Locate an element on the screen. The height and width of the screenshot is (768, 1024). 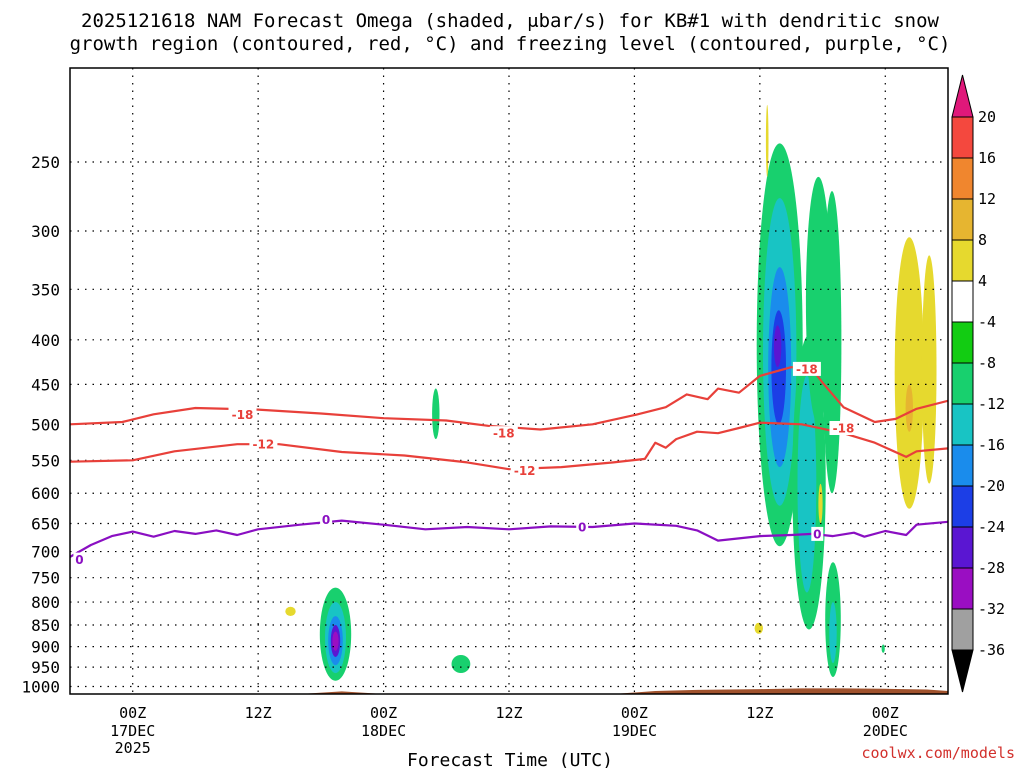
colorbar-bin--4-to-4 is located at coordinates (962, 301).